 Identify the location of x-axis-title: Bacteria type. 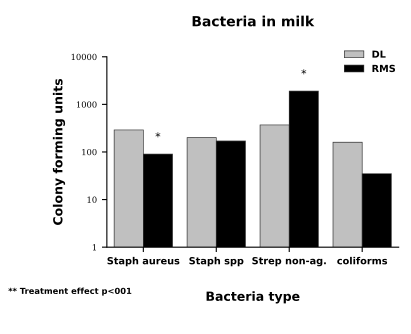
(253, 297).